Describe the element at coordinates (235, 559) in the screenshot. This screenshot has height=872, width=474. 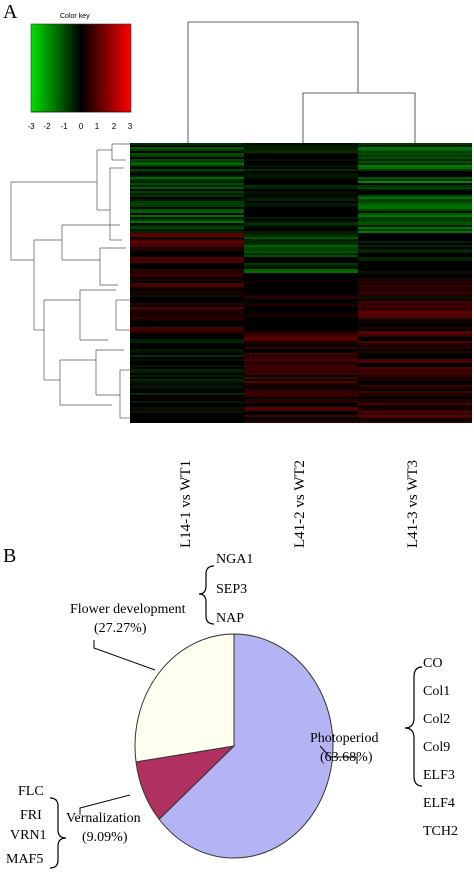
I see `gene-label: NGA1` at that location.